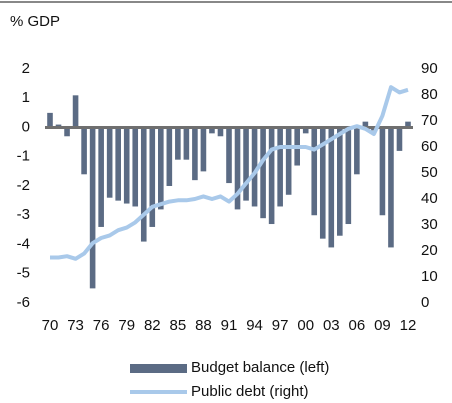  What do you see at coordinates (305, 325) in the screenshot?
I see `x-tick-label: 00` at bounding box center [305, 325].